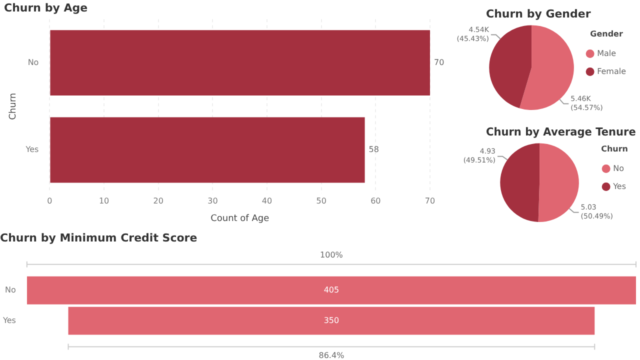  Describe the element at coordinates (373, 149) in the screenshot. I see `data-label: 58` at that location.